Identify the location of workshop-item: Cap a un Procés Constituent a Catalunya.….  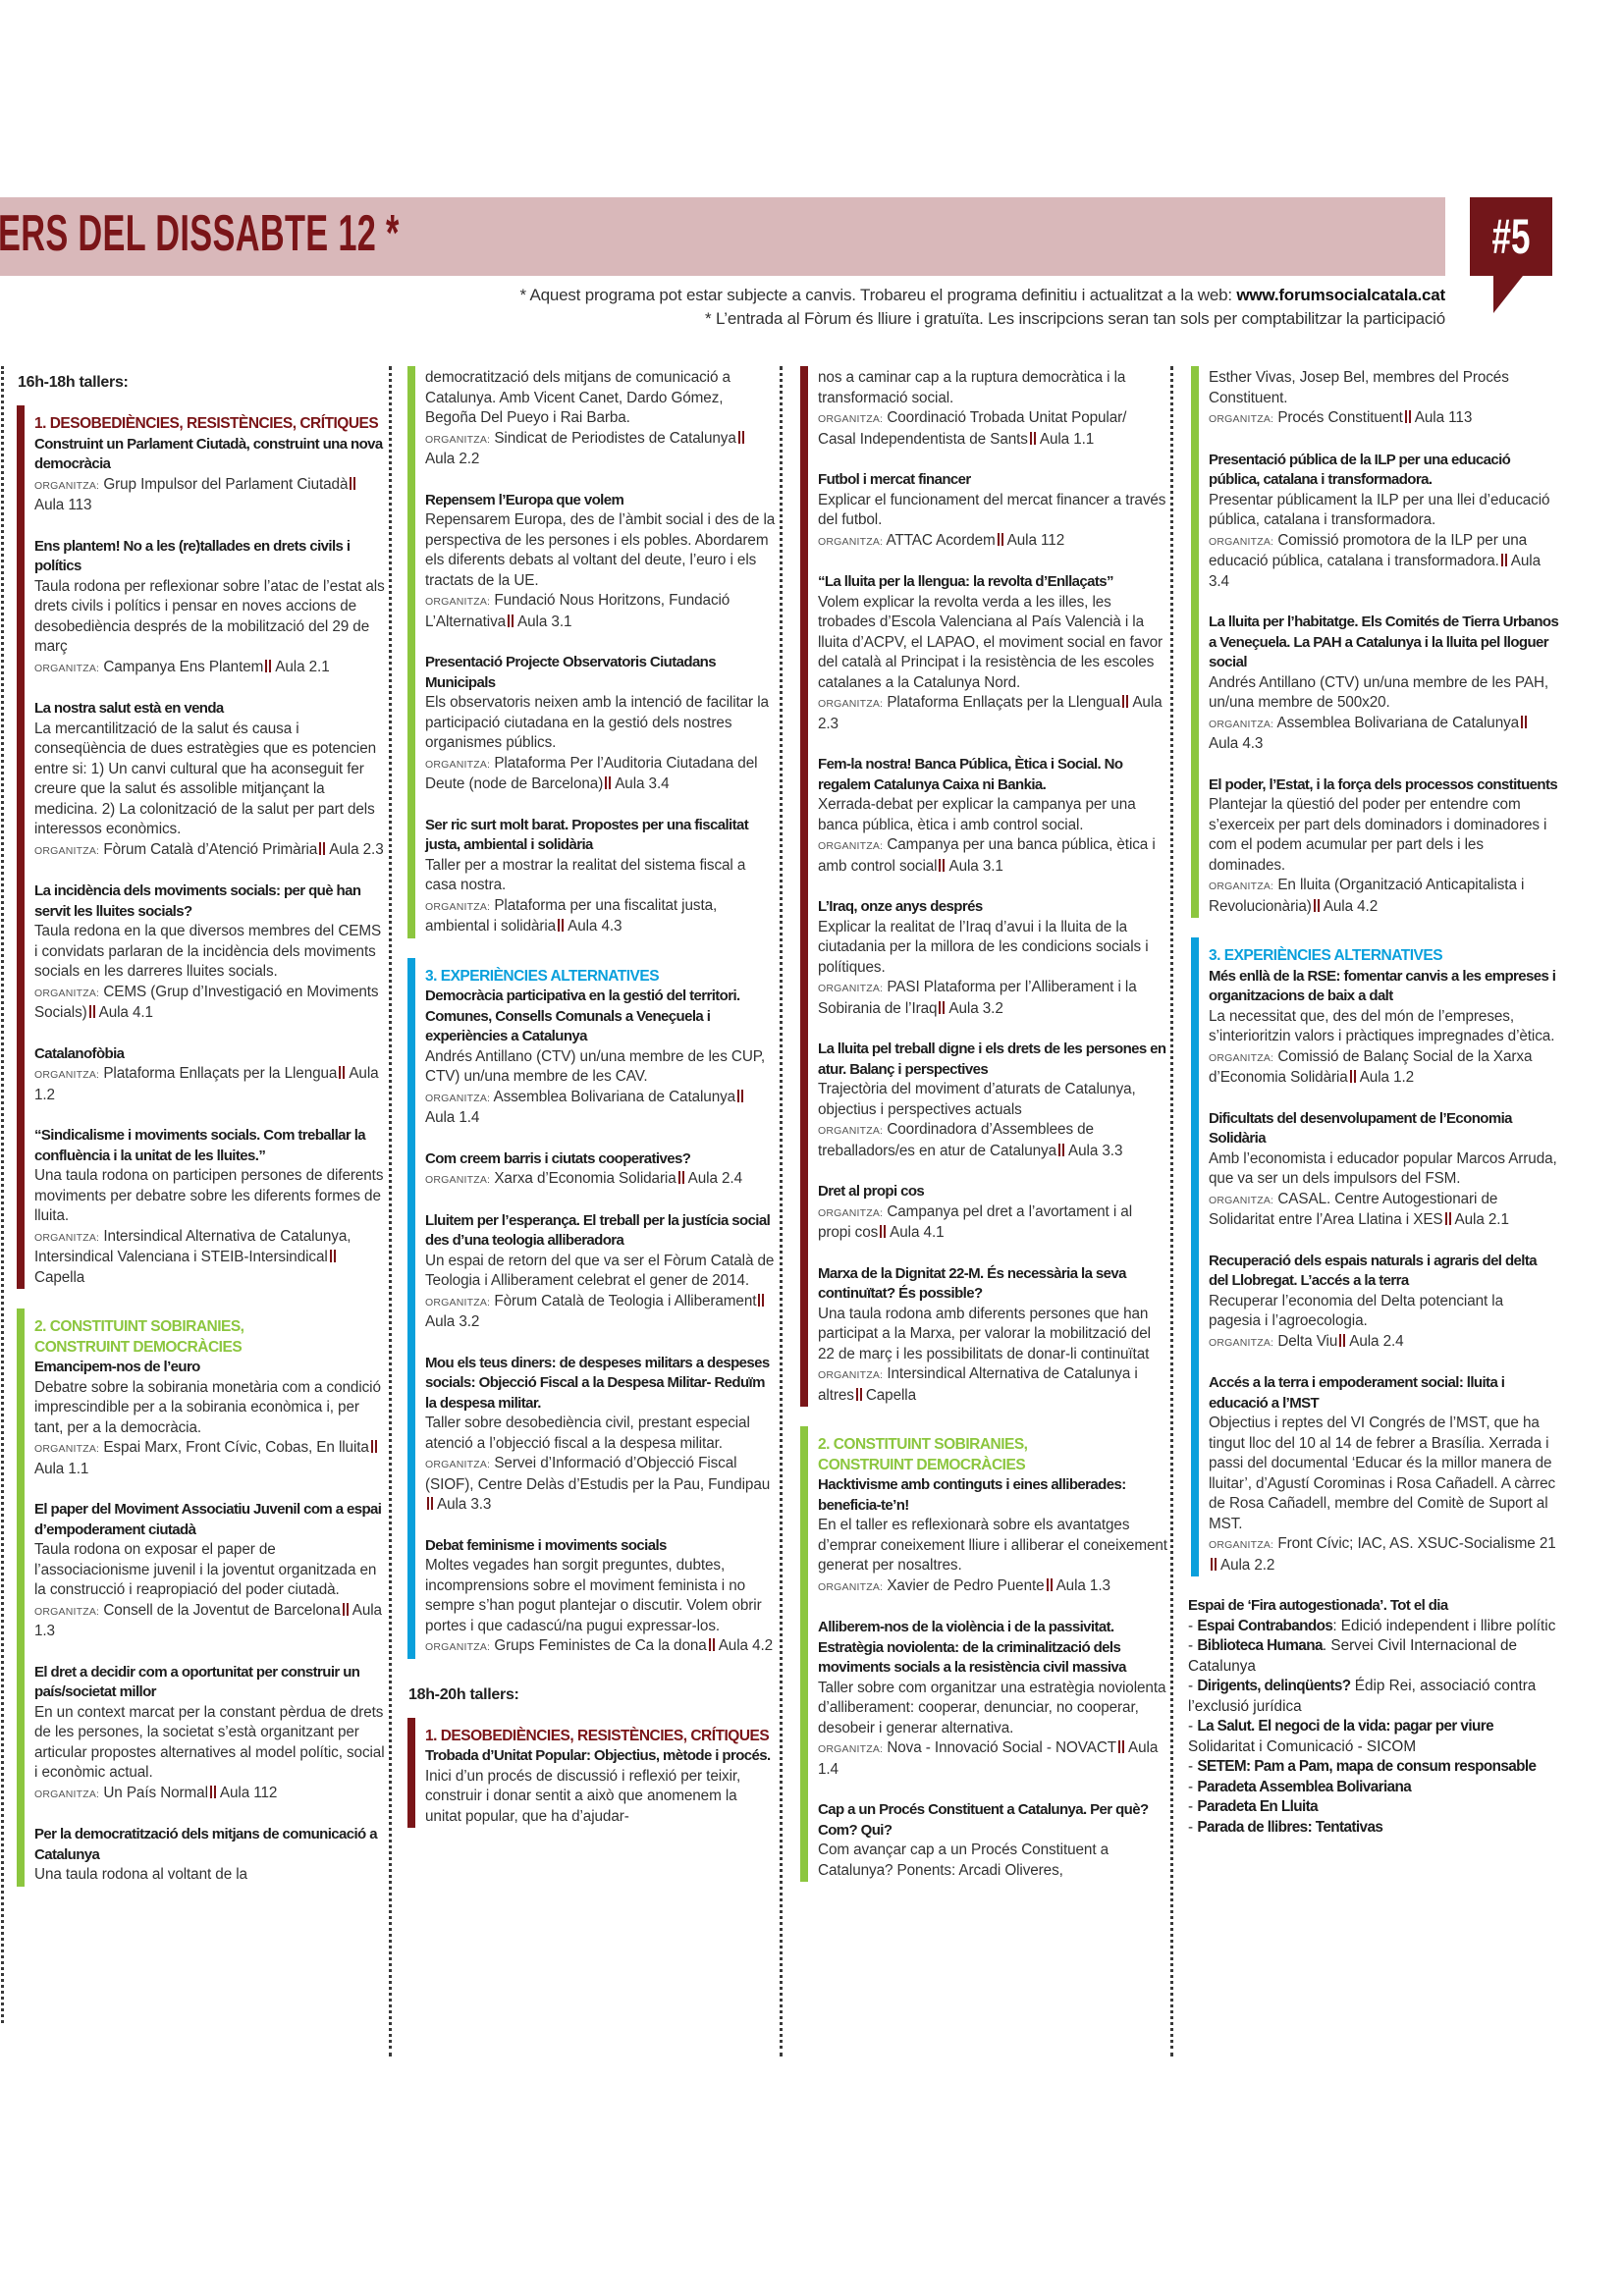
(993, 1841).